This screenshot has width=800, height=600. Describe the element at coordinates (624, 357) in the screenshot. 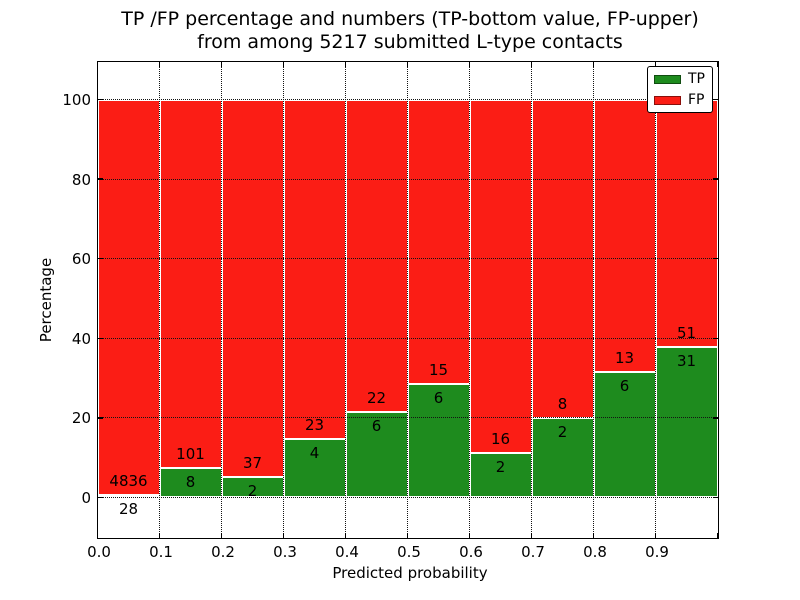

I see `bar-value-fp: 13` at that location.